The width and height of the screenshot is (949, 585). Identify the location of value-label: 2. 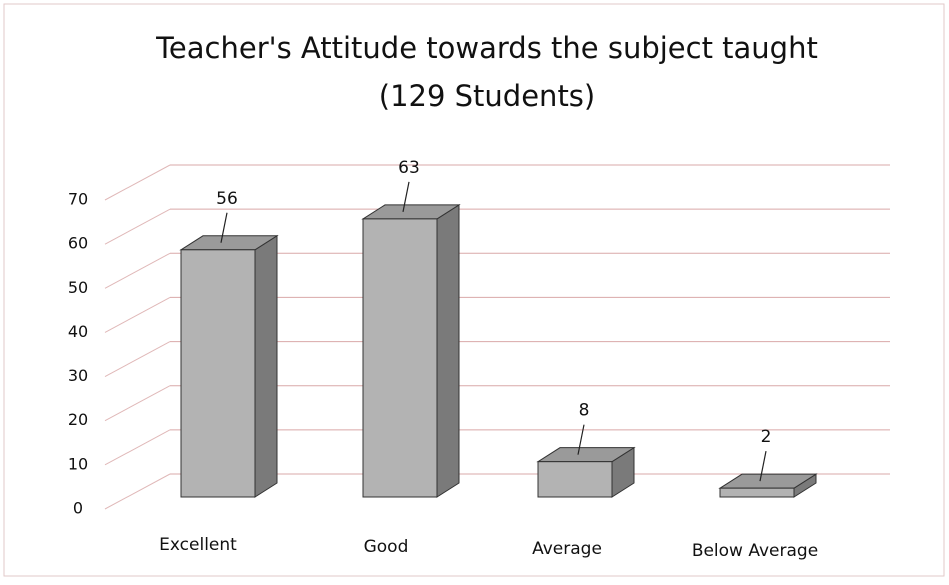
(766, 437).